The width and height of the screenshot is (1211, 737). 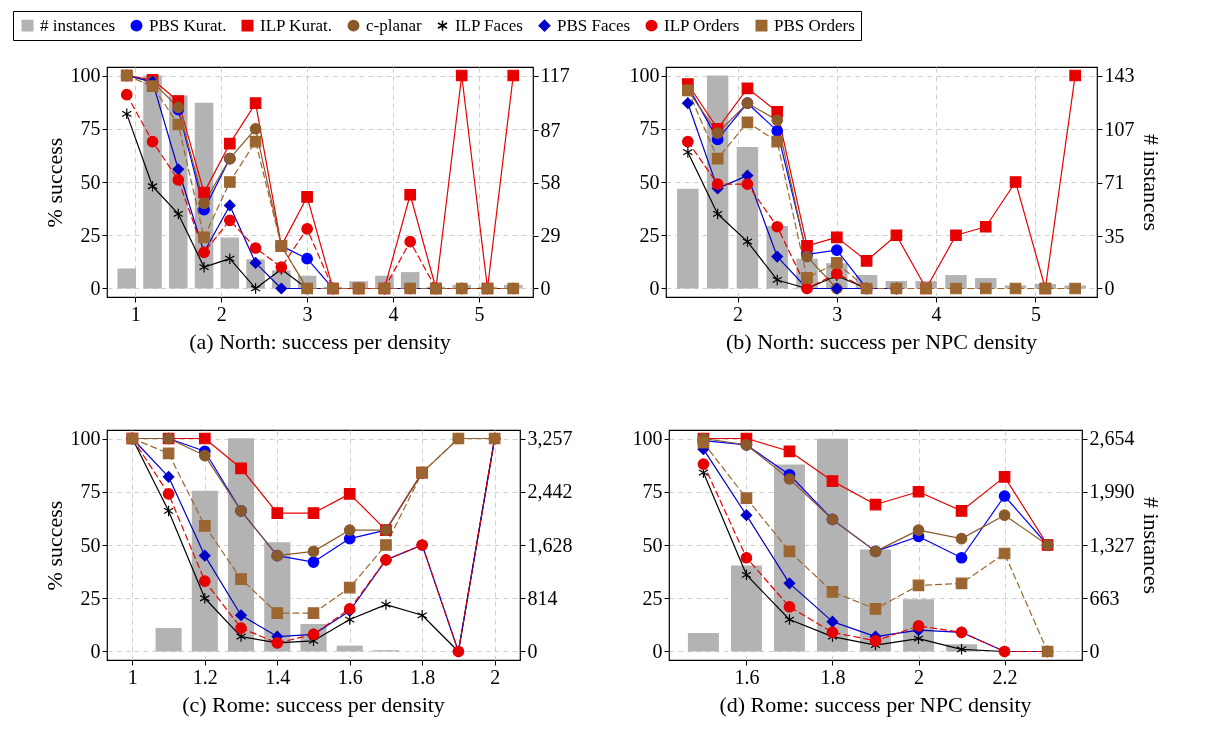 What do you see at coordinates (78, 25) in the screenshot?
I see `legend-label: # instances` at bounding box center [78, 25].